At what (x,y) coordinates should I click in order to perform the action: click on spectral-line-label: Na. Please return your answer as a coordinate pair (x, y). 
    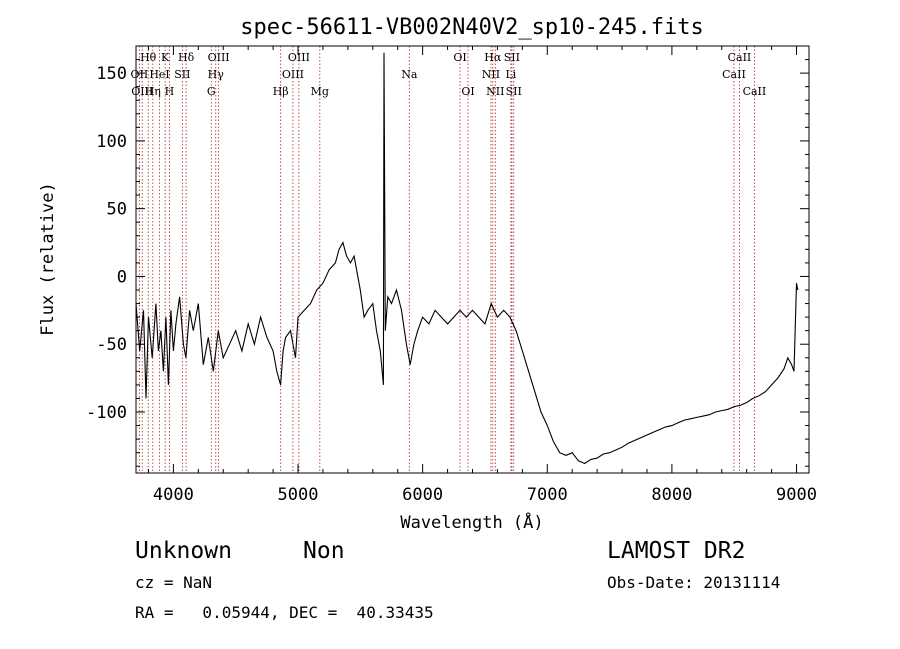
    Looking at the image, I should click on (409, 74).